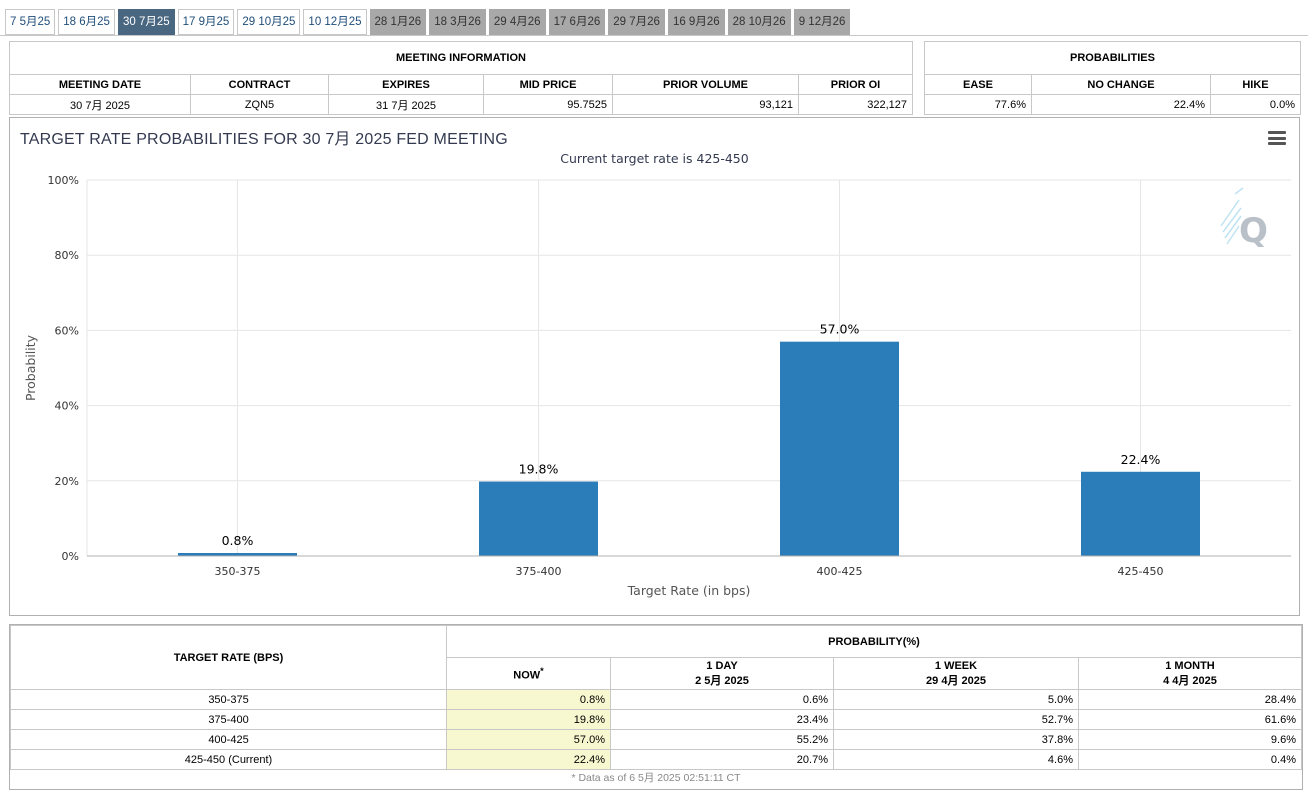  I want to click on target-rate-cell: 425-450 (Current), so click(228, 759).